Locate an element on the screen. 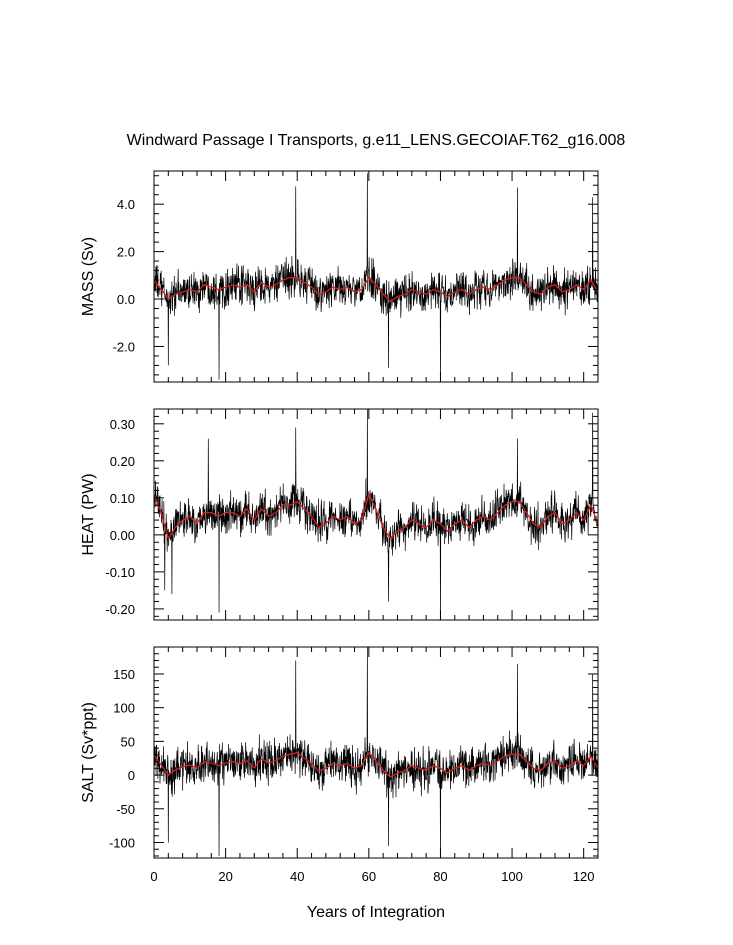 Image resolution: width=733 pixels, height=945 pixels. salt-series-layer is located at coordinates (376, 752).